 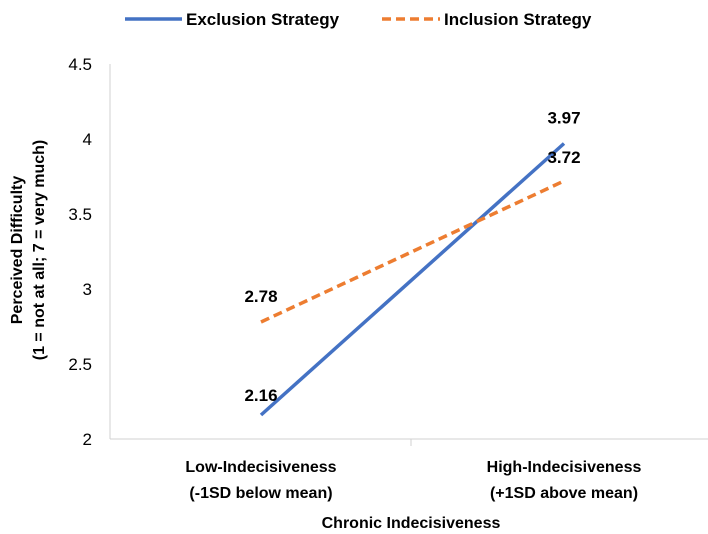 What do you see at coordinates (80, 364) in the screenshot?
I see `y-tick-label: 2.5` at bounding box center [80, 364].